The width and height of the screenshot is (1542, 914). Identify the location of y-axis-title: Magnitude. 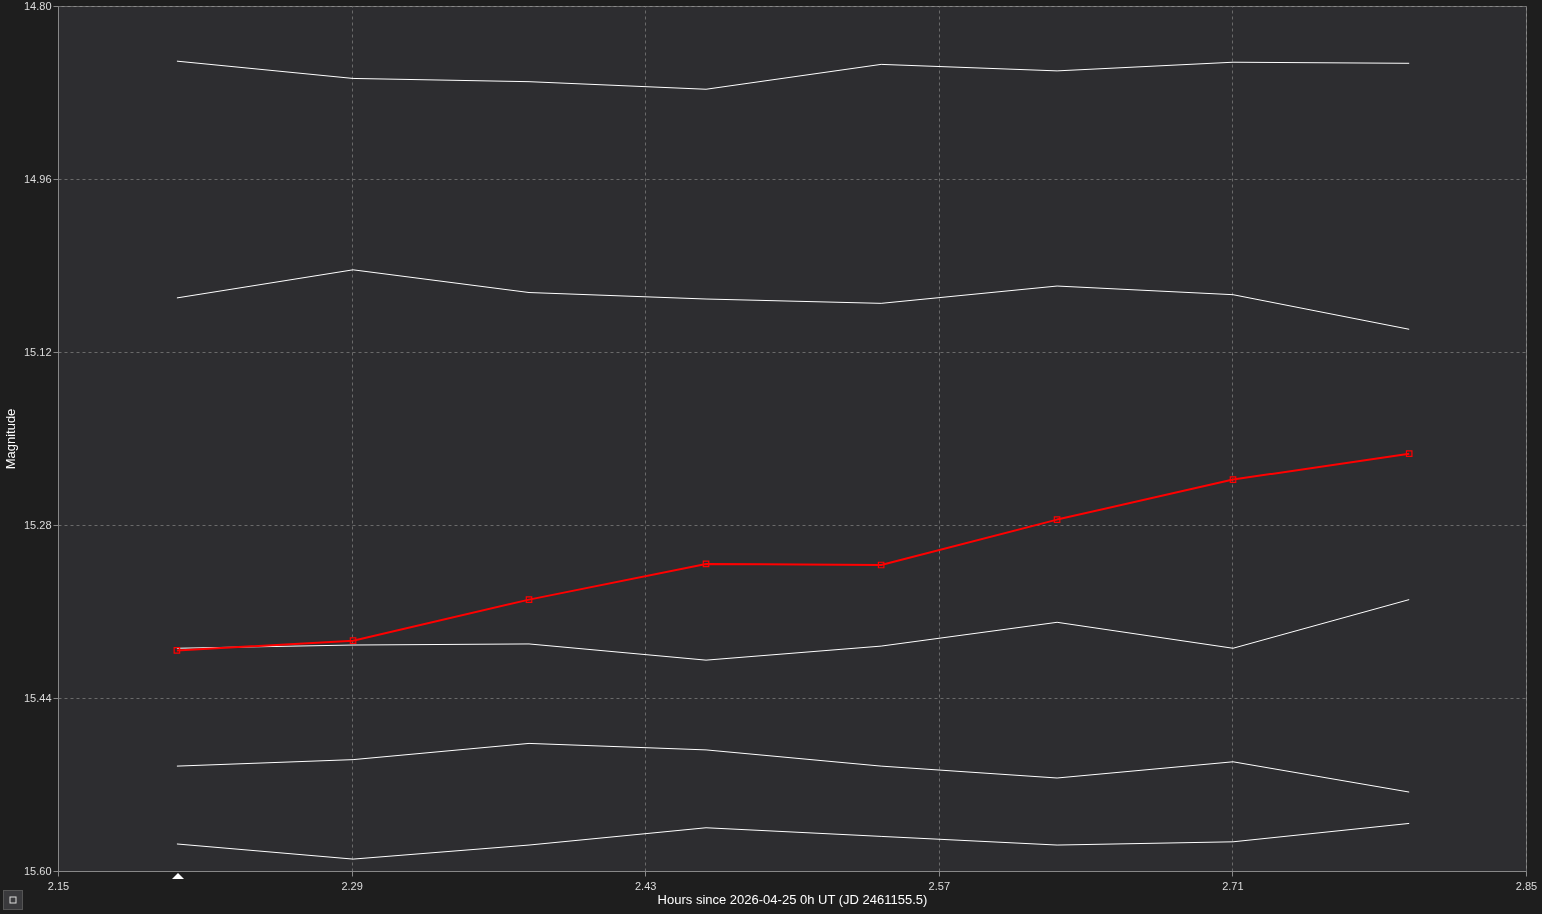
(10, 439).